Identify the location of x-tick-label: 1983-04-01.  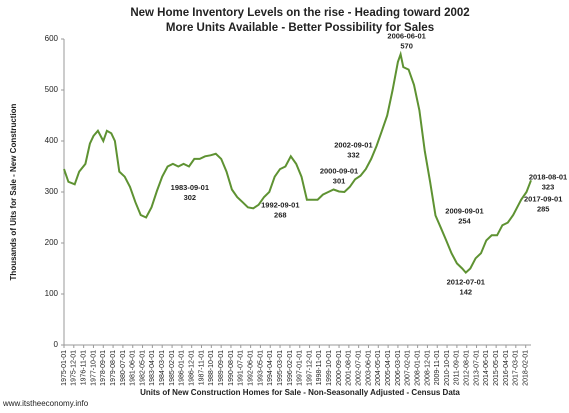
(152, 368).